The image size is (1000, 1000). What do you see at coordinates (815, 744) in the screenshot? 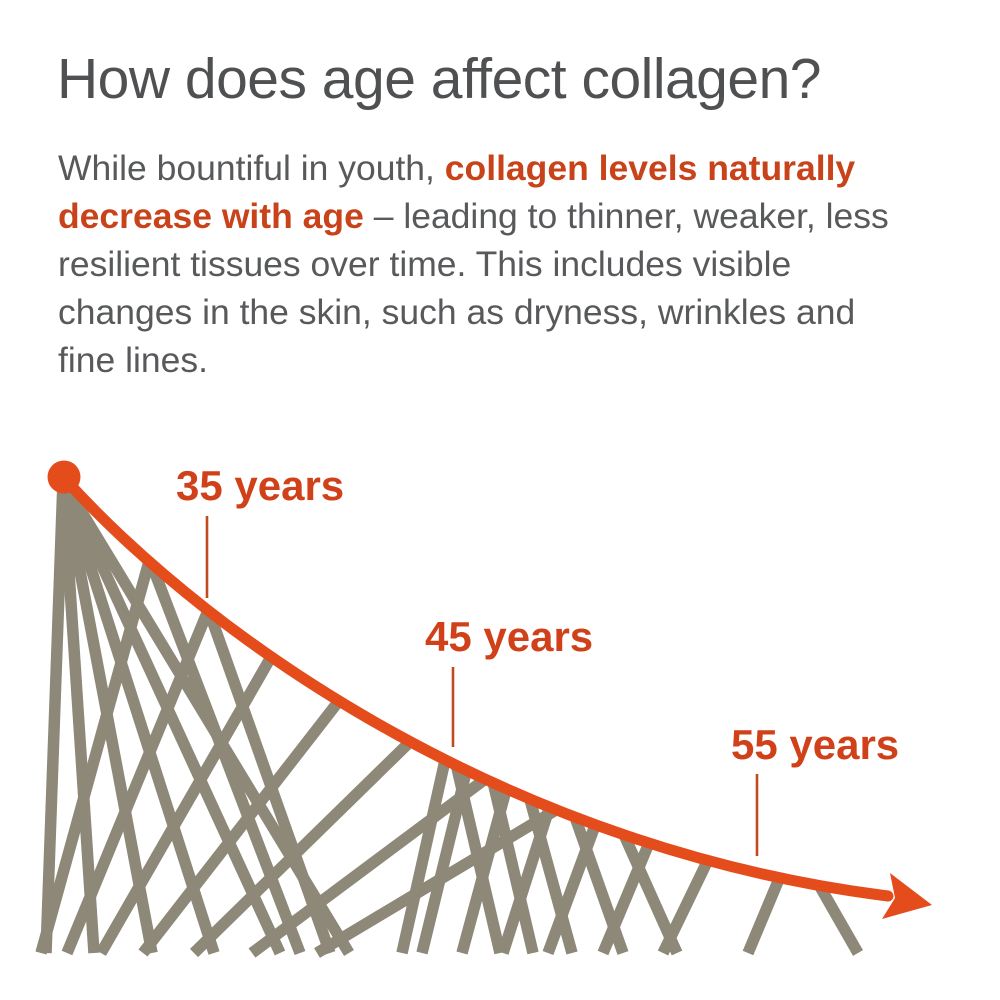
I see `milestone-label-55: 55 years` at bounding box center [815, 744].